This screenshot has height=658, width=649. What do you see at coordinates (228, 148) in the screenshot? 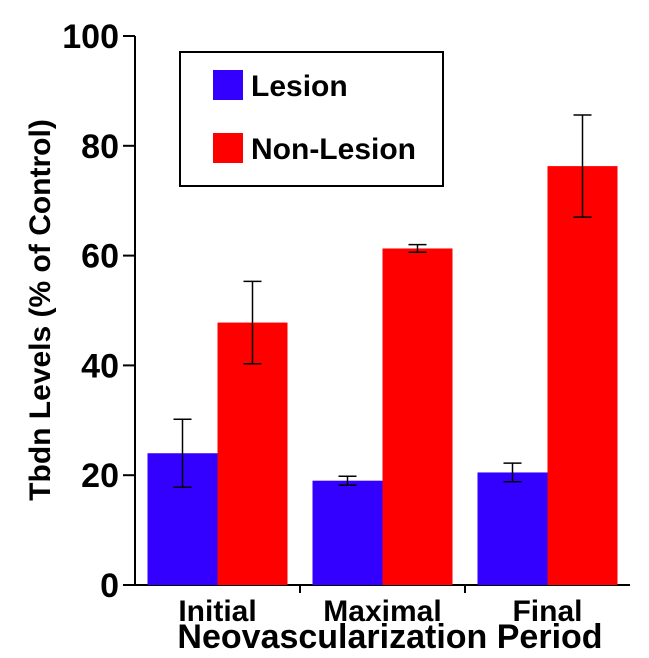
I see `legend-swatch-non-lesion` at bounding box center [228, 148].